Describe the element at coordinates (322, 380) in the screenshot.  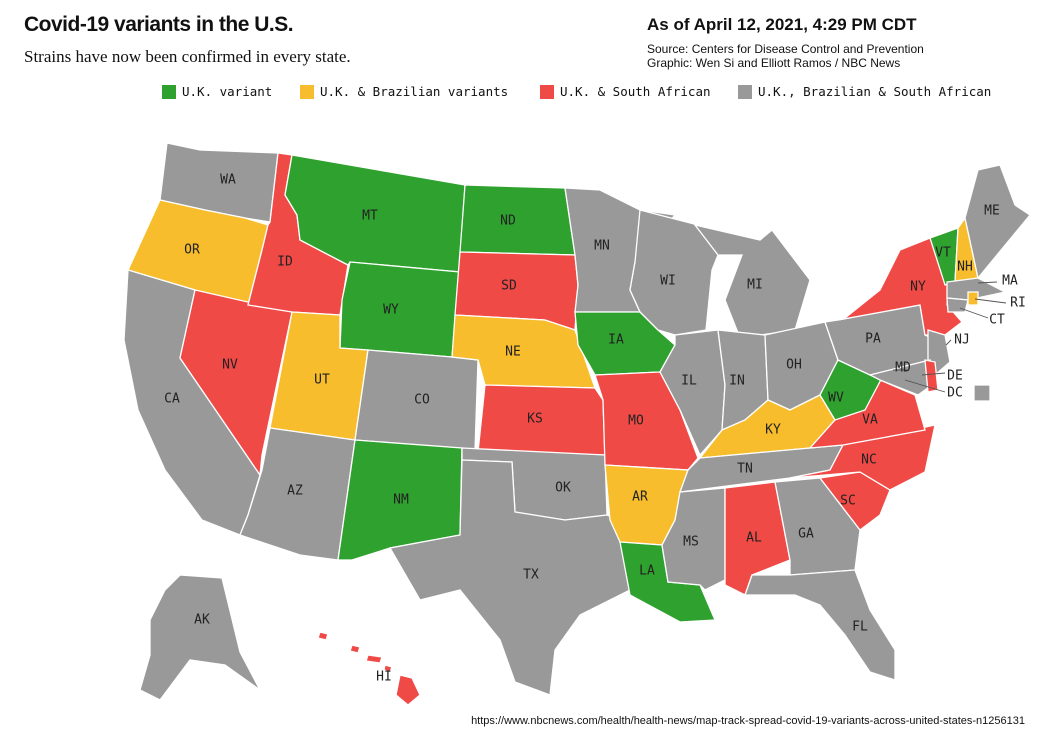
I see `label-ut: UT` at that location.